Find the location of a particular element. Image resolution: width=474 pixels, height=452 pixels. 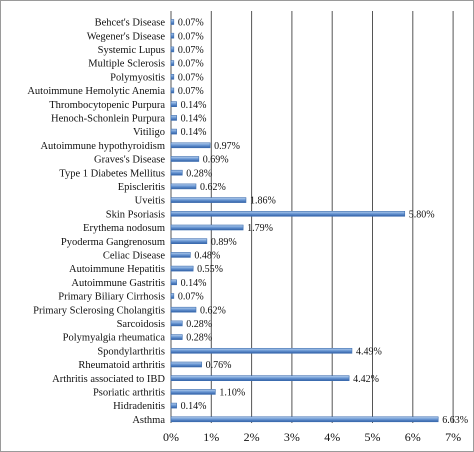

category-label: Polymyositis is located at coordinates (137, 77).